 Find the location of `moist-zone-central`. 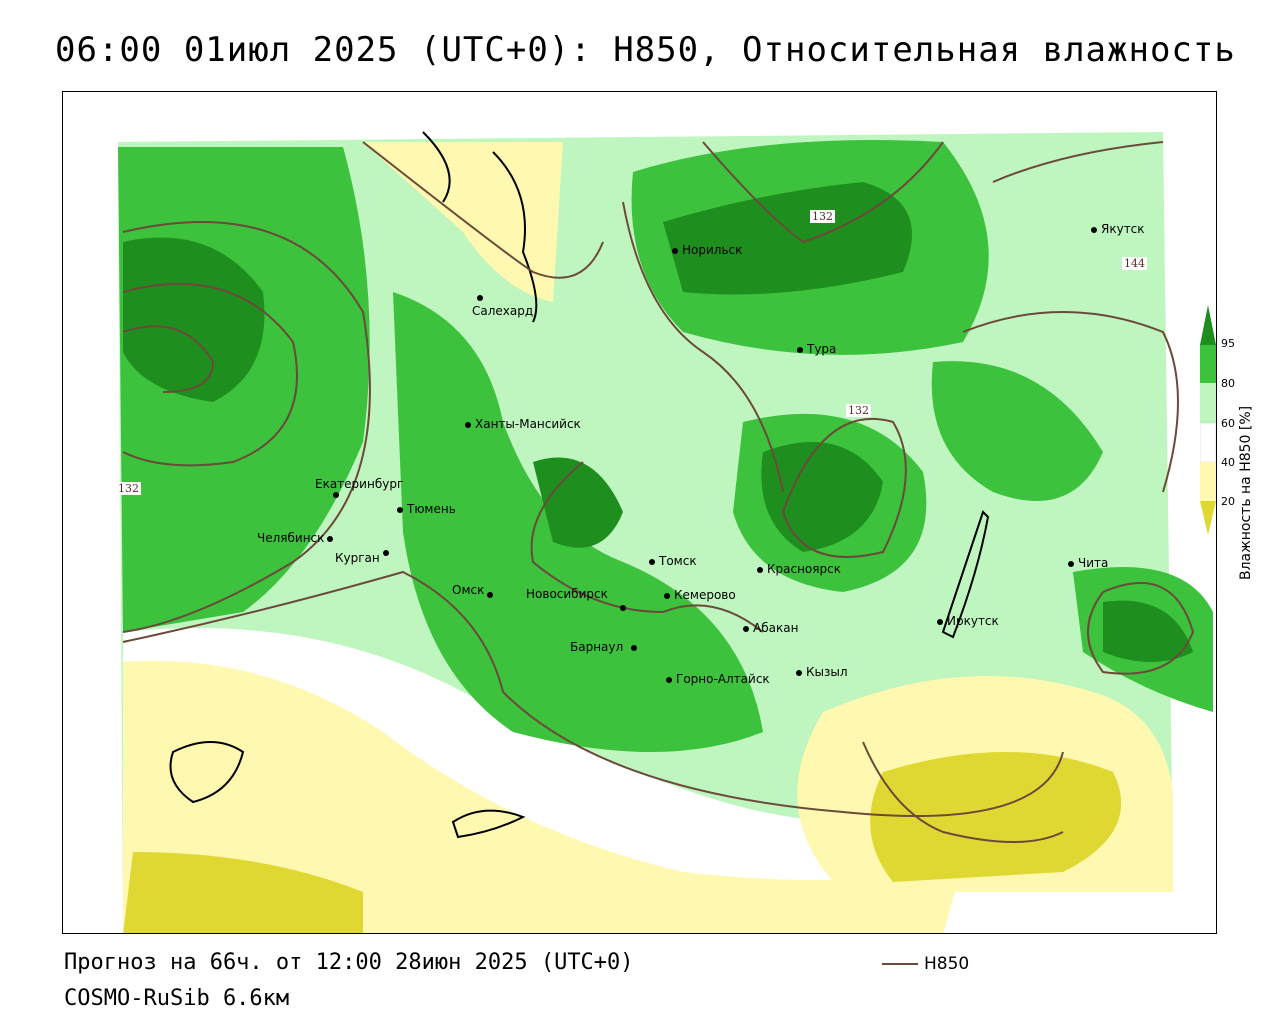

moist-zone-central is located at coordinates (578, 522).